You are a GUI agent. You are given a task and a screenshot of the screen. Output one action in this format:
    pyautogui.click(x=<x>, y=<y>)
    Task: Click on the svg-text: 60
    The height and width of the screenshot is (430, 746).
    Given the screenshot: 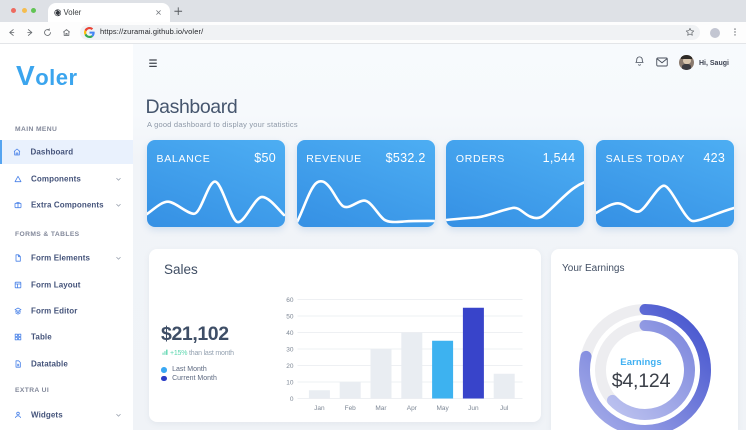 What is the action you would take?
    pyautogui.click(x=290, y=300)
    